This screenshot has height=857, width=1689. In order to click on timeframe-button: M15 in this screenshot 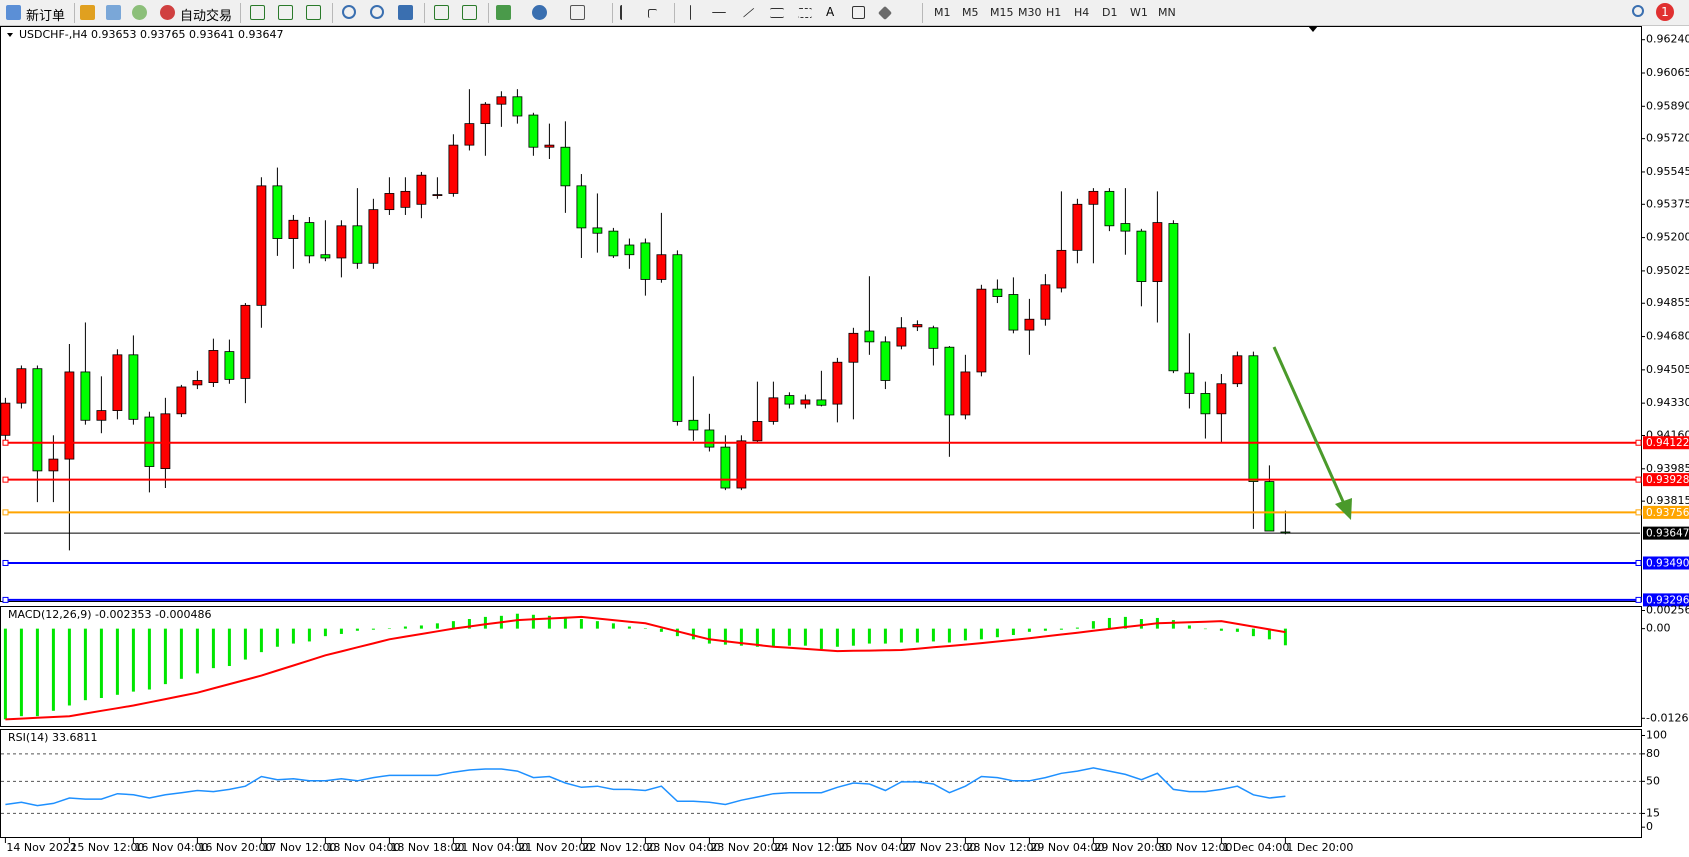, I will do `click(1002, 12)`.